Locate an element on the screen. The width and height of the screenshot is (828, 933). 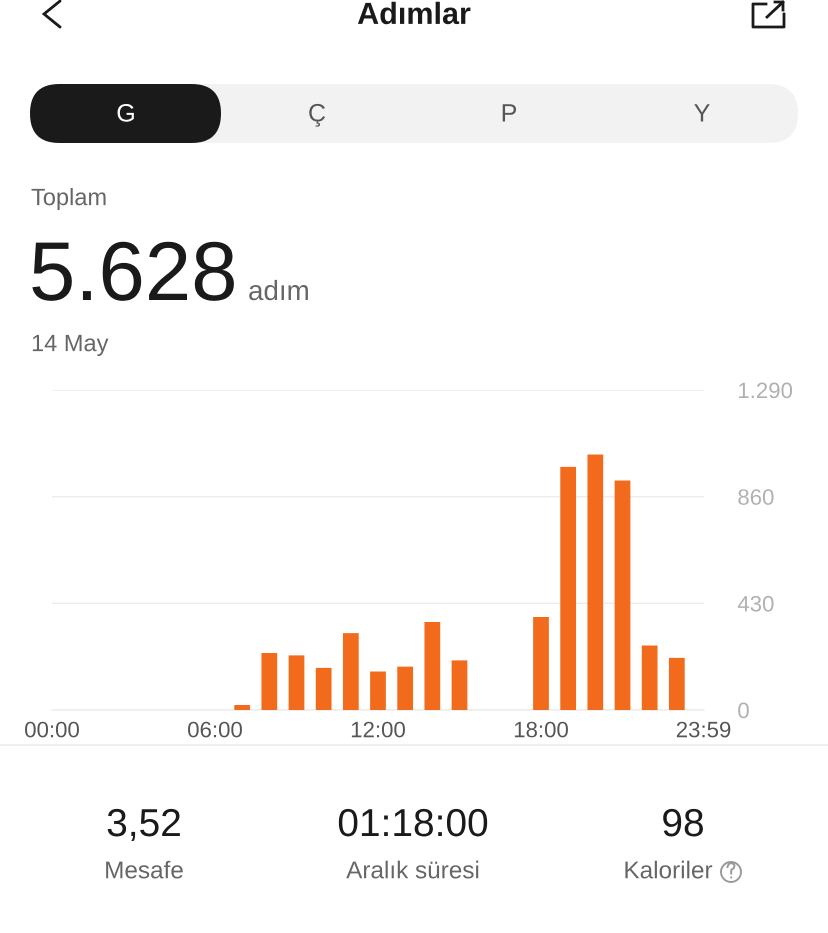
y-tick-label: 860 is located at coordinates (756, 497).